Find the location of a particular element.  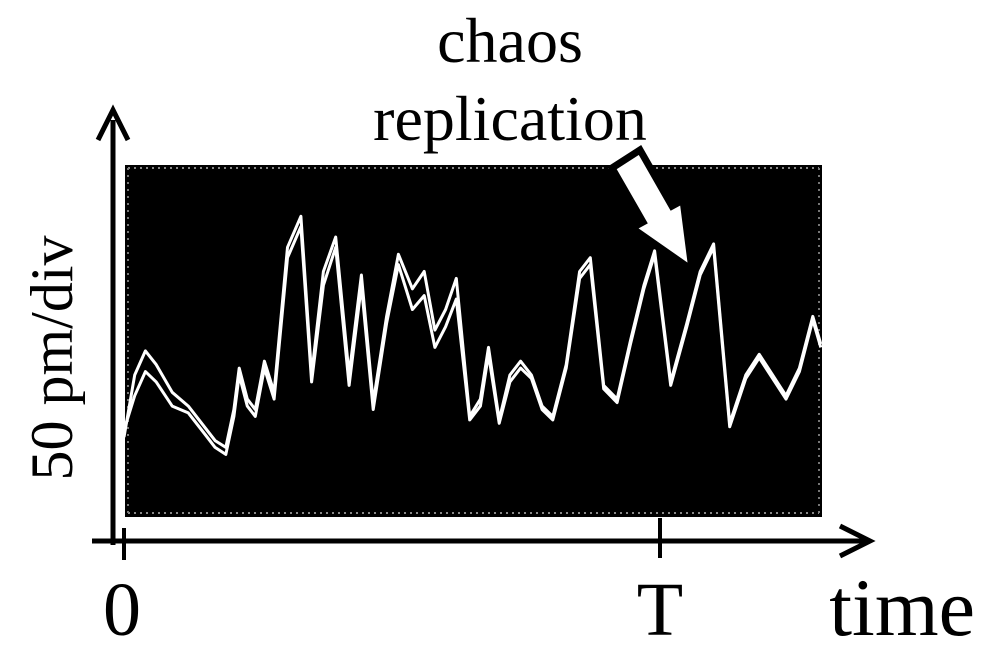

y-axis-arrowhead is located at coordinates (113, 123).